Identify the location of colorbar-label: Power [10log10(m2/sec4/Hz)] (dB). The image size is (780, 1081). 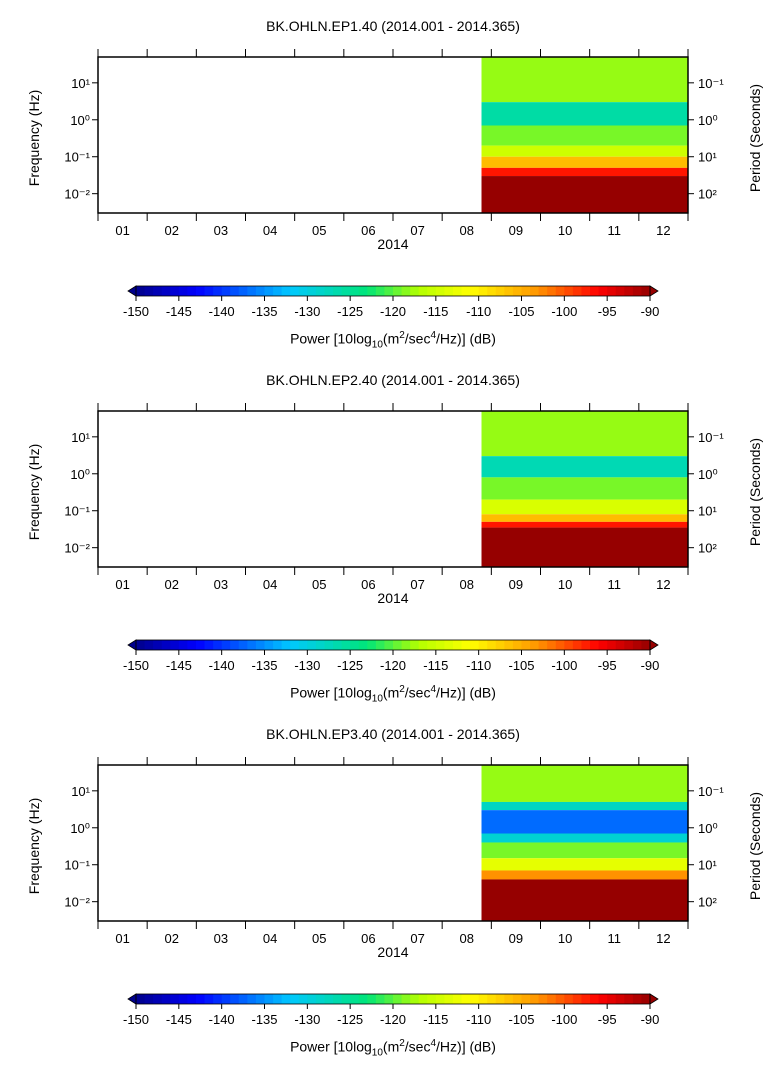
(393, 694).